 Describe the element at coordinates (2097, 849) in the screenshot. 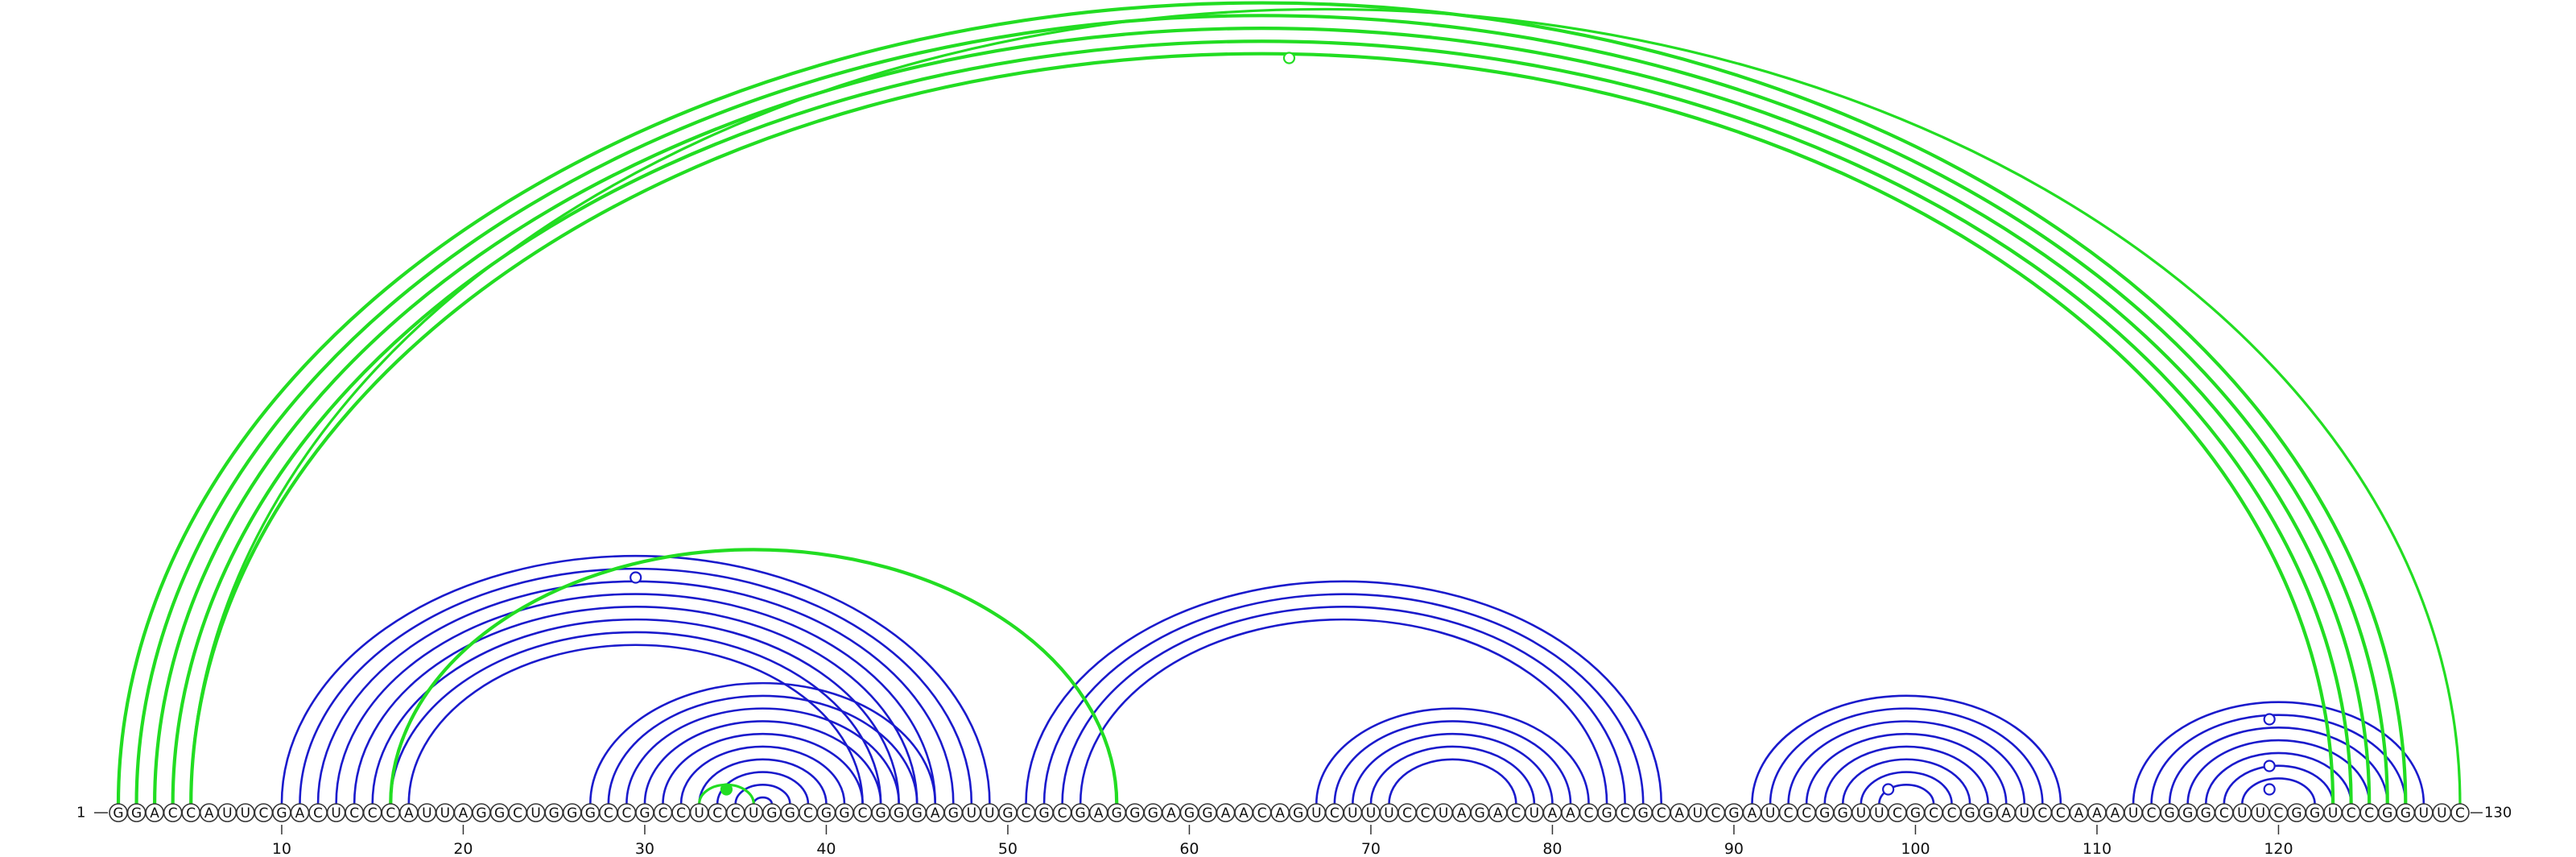

I see `tick-label: 110` at that location.